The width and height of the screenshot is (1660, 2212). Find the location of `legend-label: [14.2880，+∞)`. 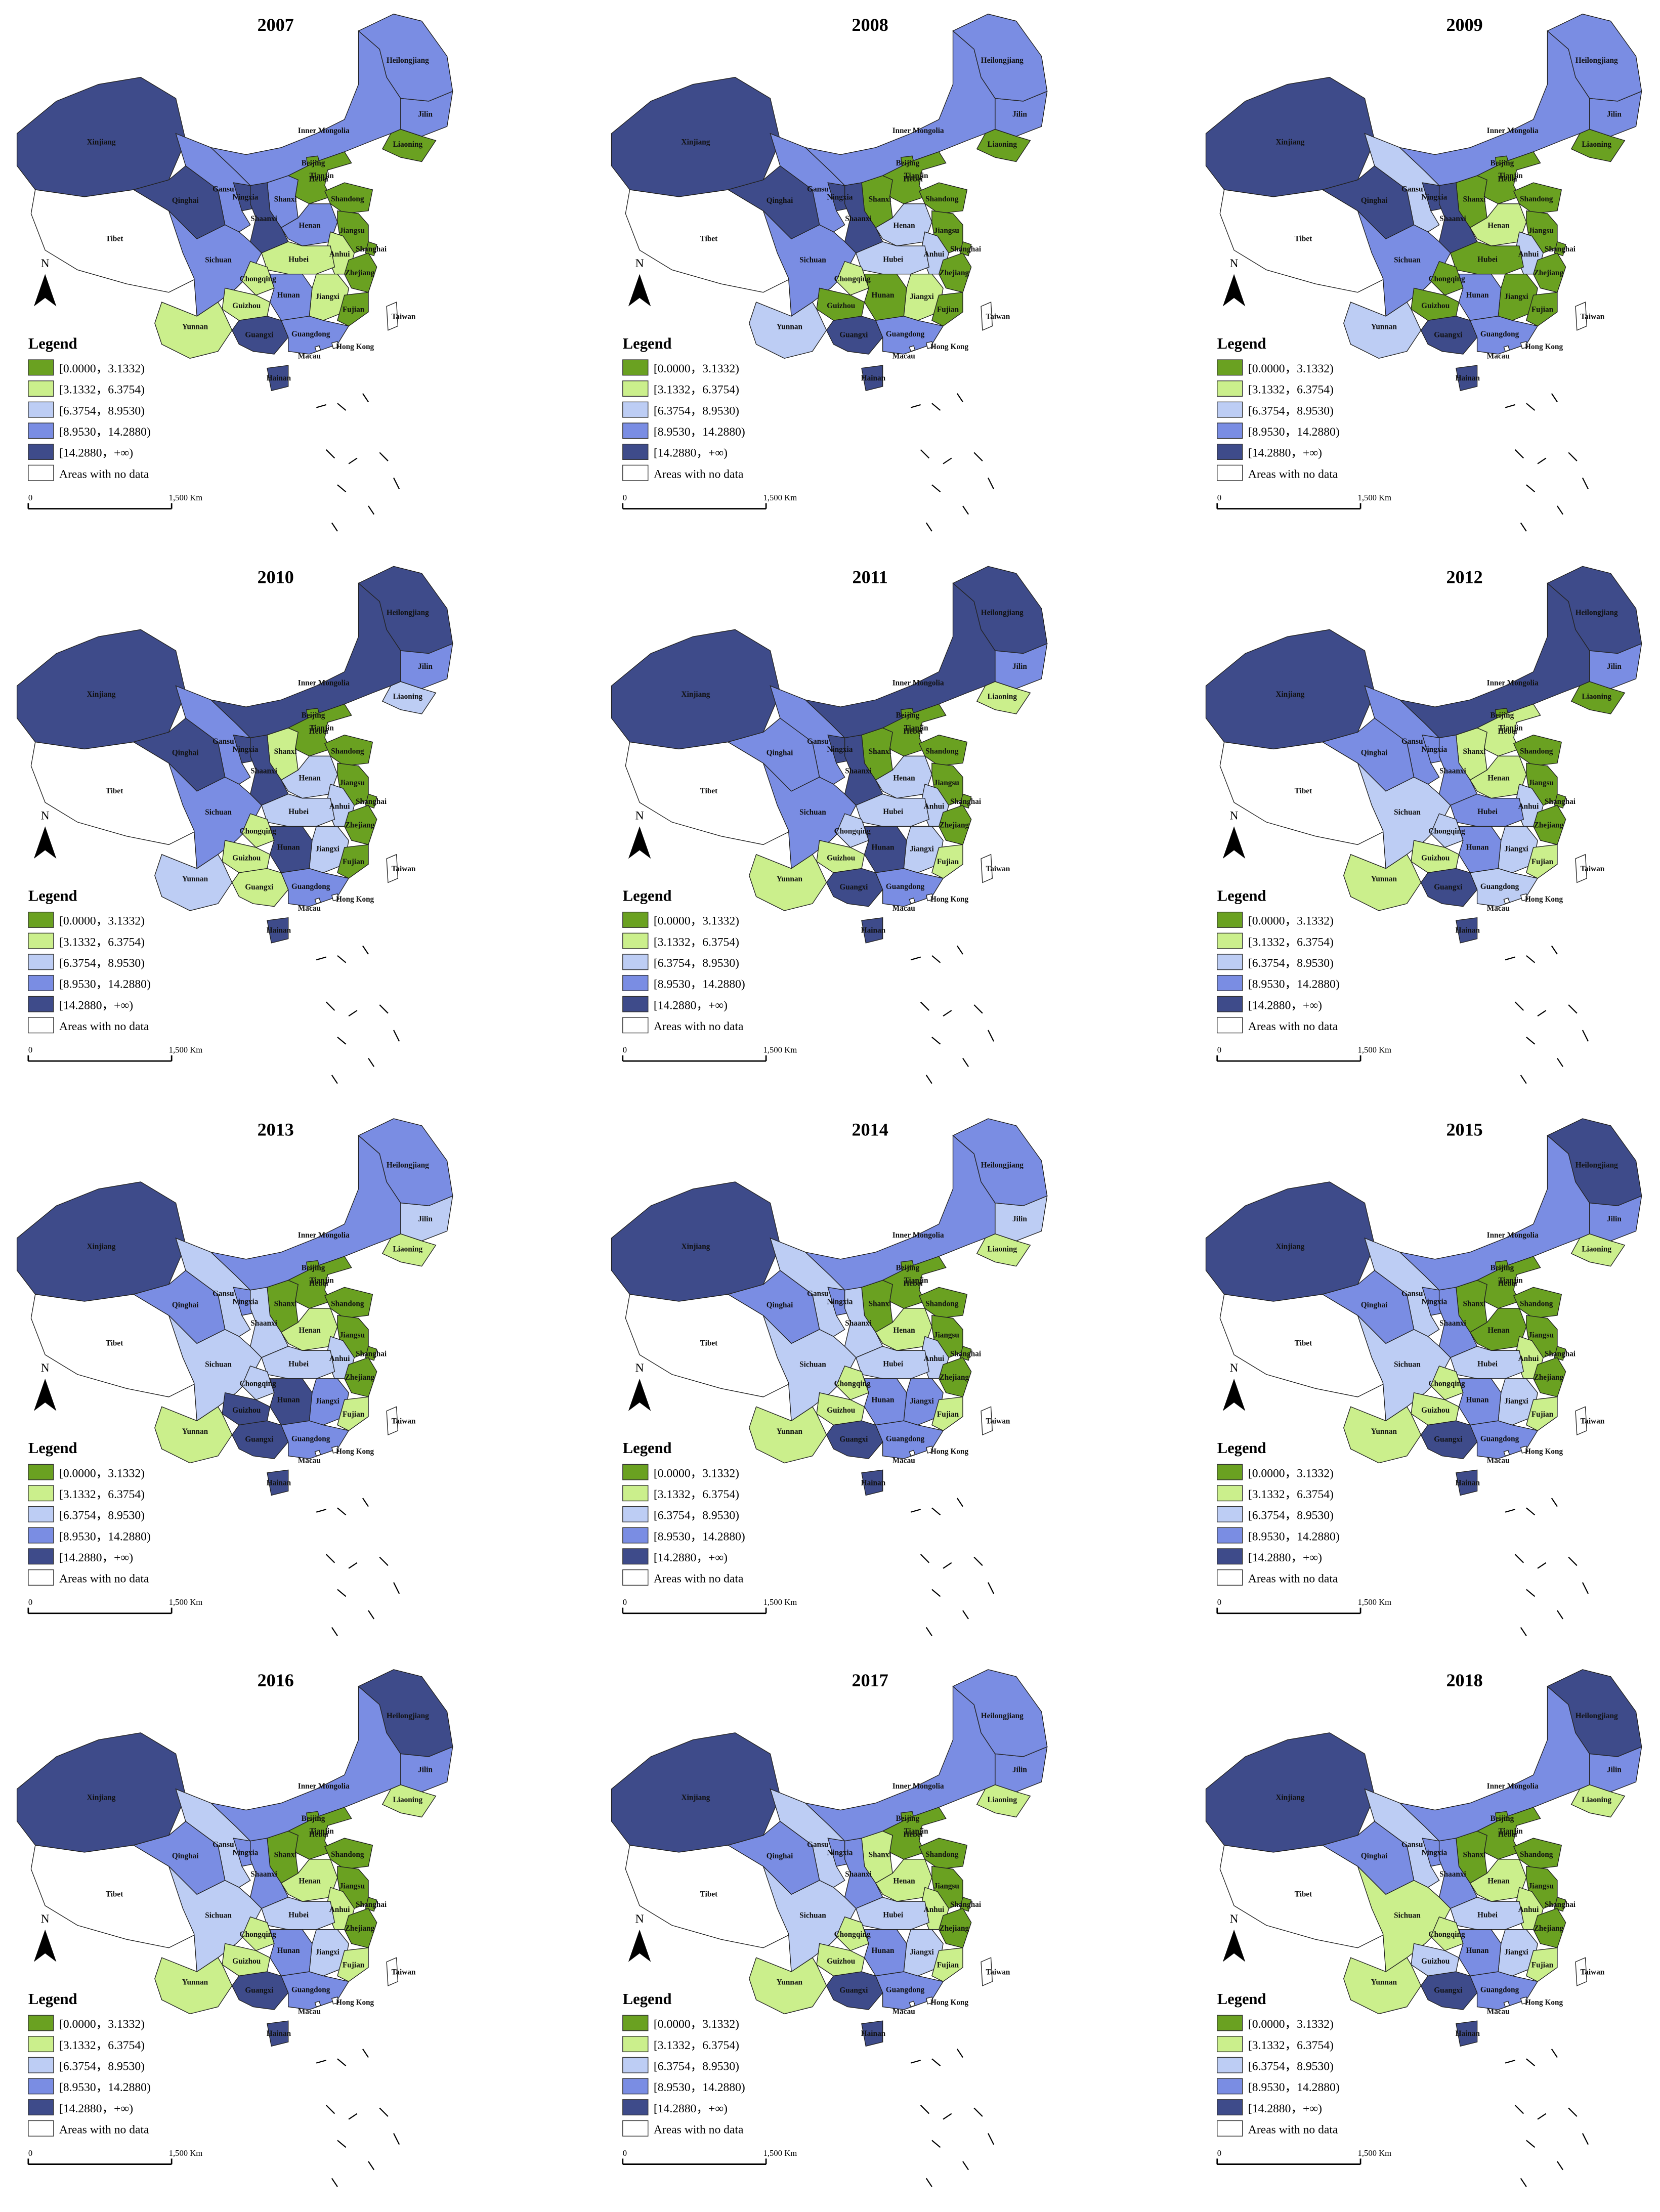

legend-label: [14.2880，+∞) is located at coordinates (96, 2108).